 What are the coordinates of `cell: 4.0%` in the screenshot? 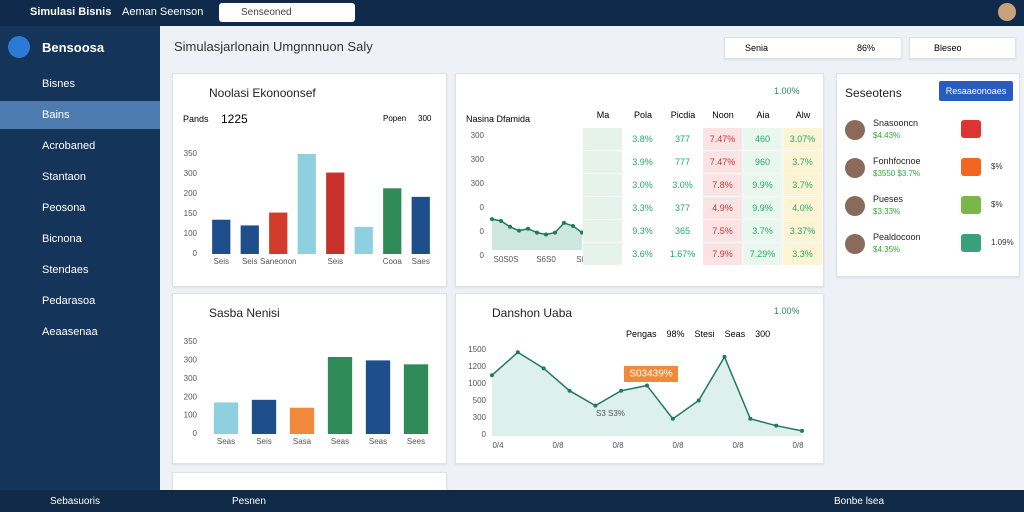 It's located at (802, 208).